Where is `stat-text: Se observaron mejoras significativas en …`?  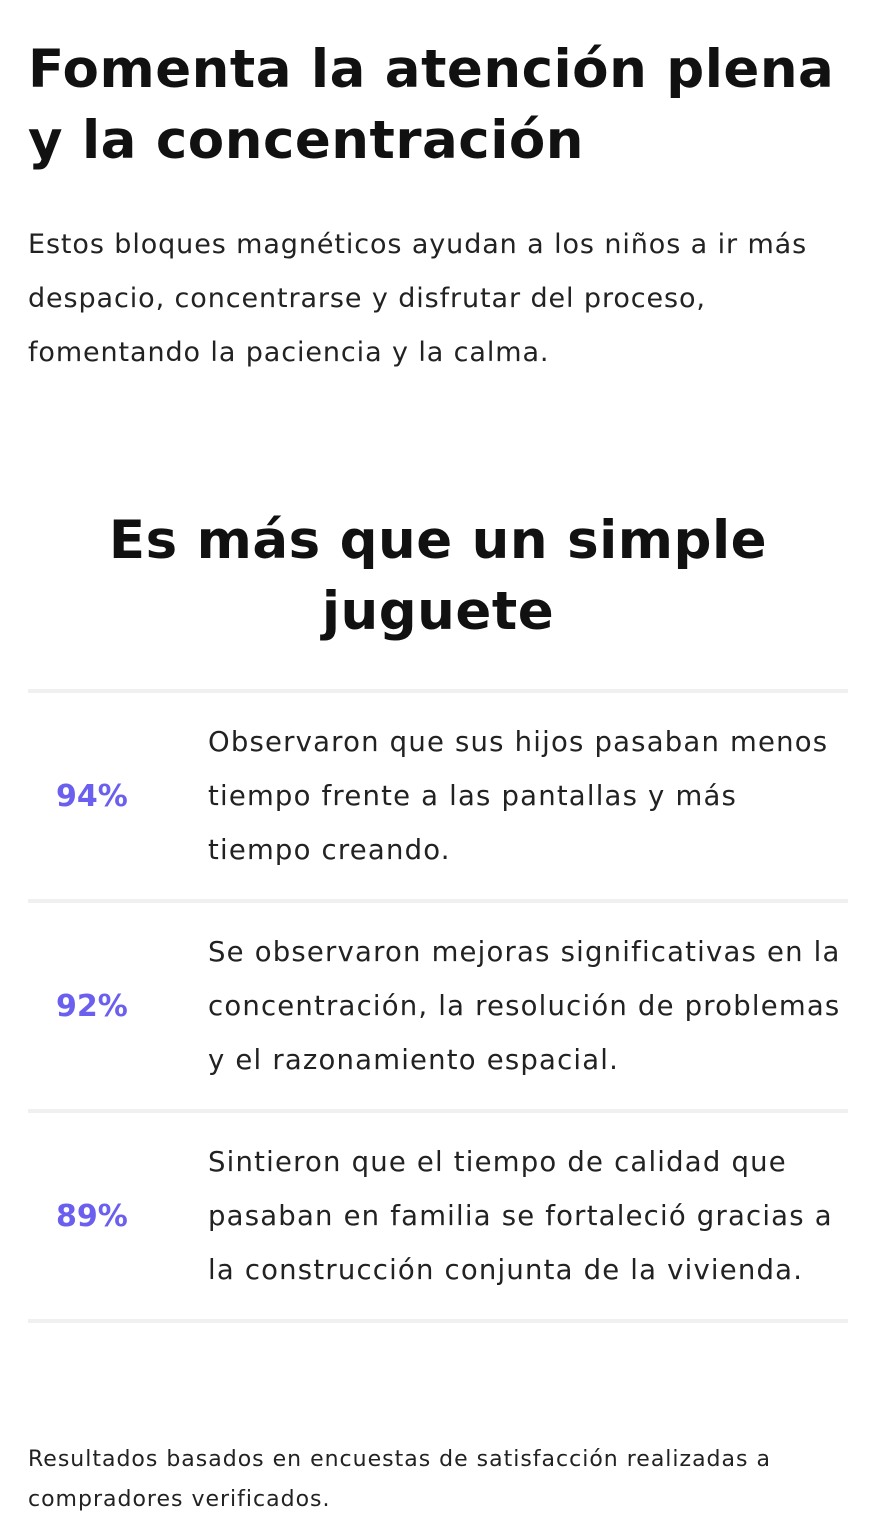 stat-text: Se observaron mejoras significativas en … is located at coordinates (524, 1006).